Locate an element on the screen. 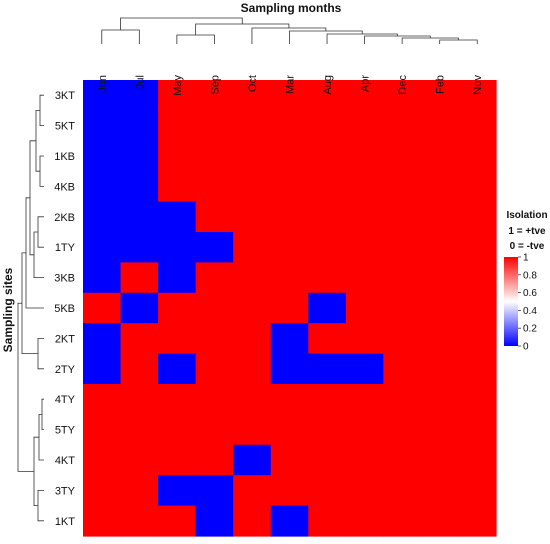 The height and width of the screenshot is (544, 550). heatmap-cell-5TY-Dec is located at coordinates (402, 430).